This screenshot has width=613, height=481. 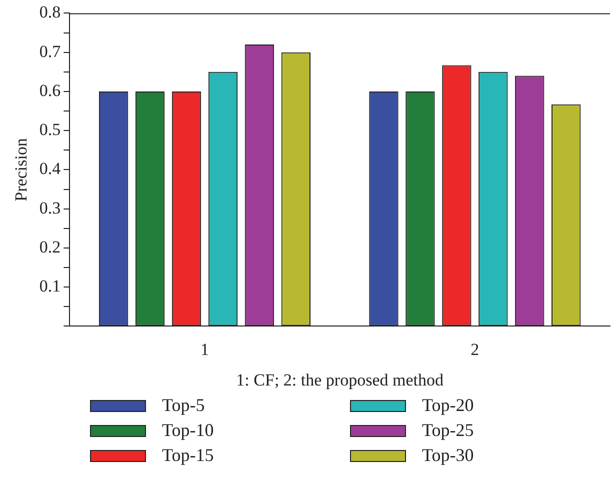 What do you see at coordinates (50, 51) in the screenshot?
I see `y-tick-label: 0.7` at bounding box center [50, 51].